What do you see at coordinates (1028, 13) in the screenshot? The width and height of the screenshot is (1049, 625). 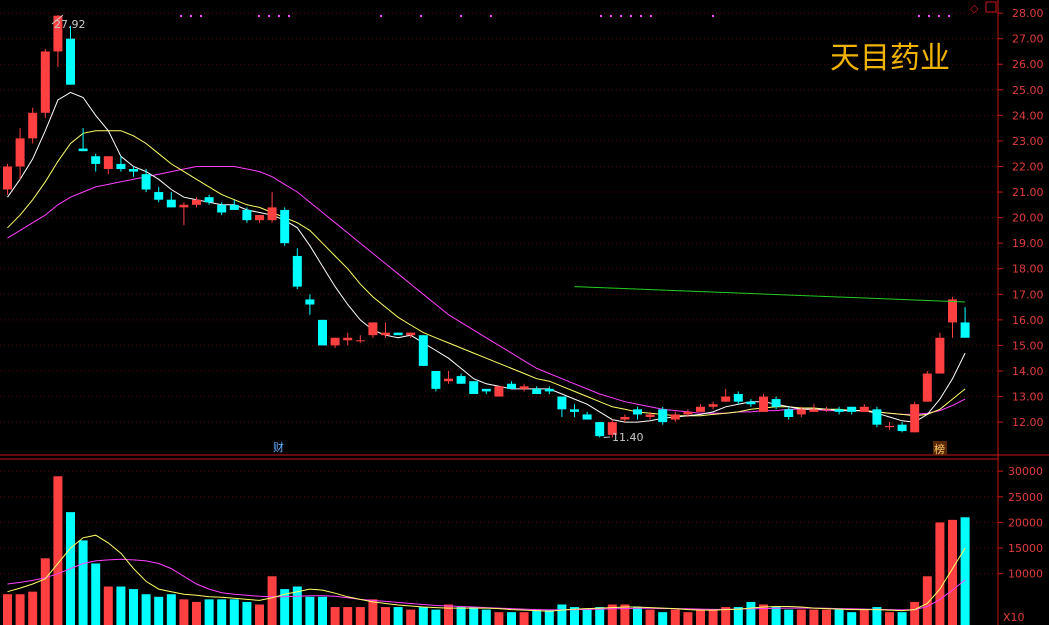 I see `price-tick-label: 28.00` at bounding box center [1028, 13].